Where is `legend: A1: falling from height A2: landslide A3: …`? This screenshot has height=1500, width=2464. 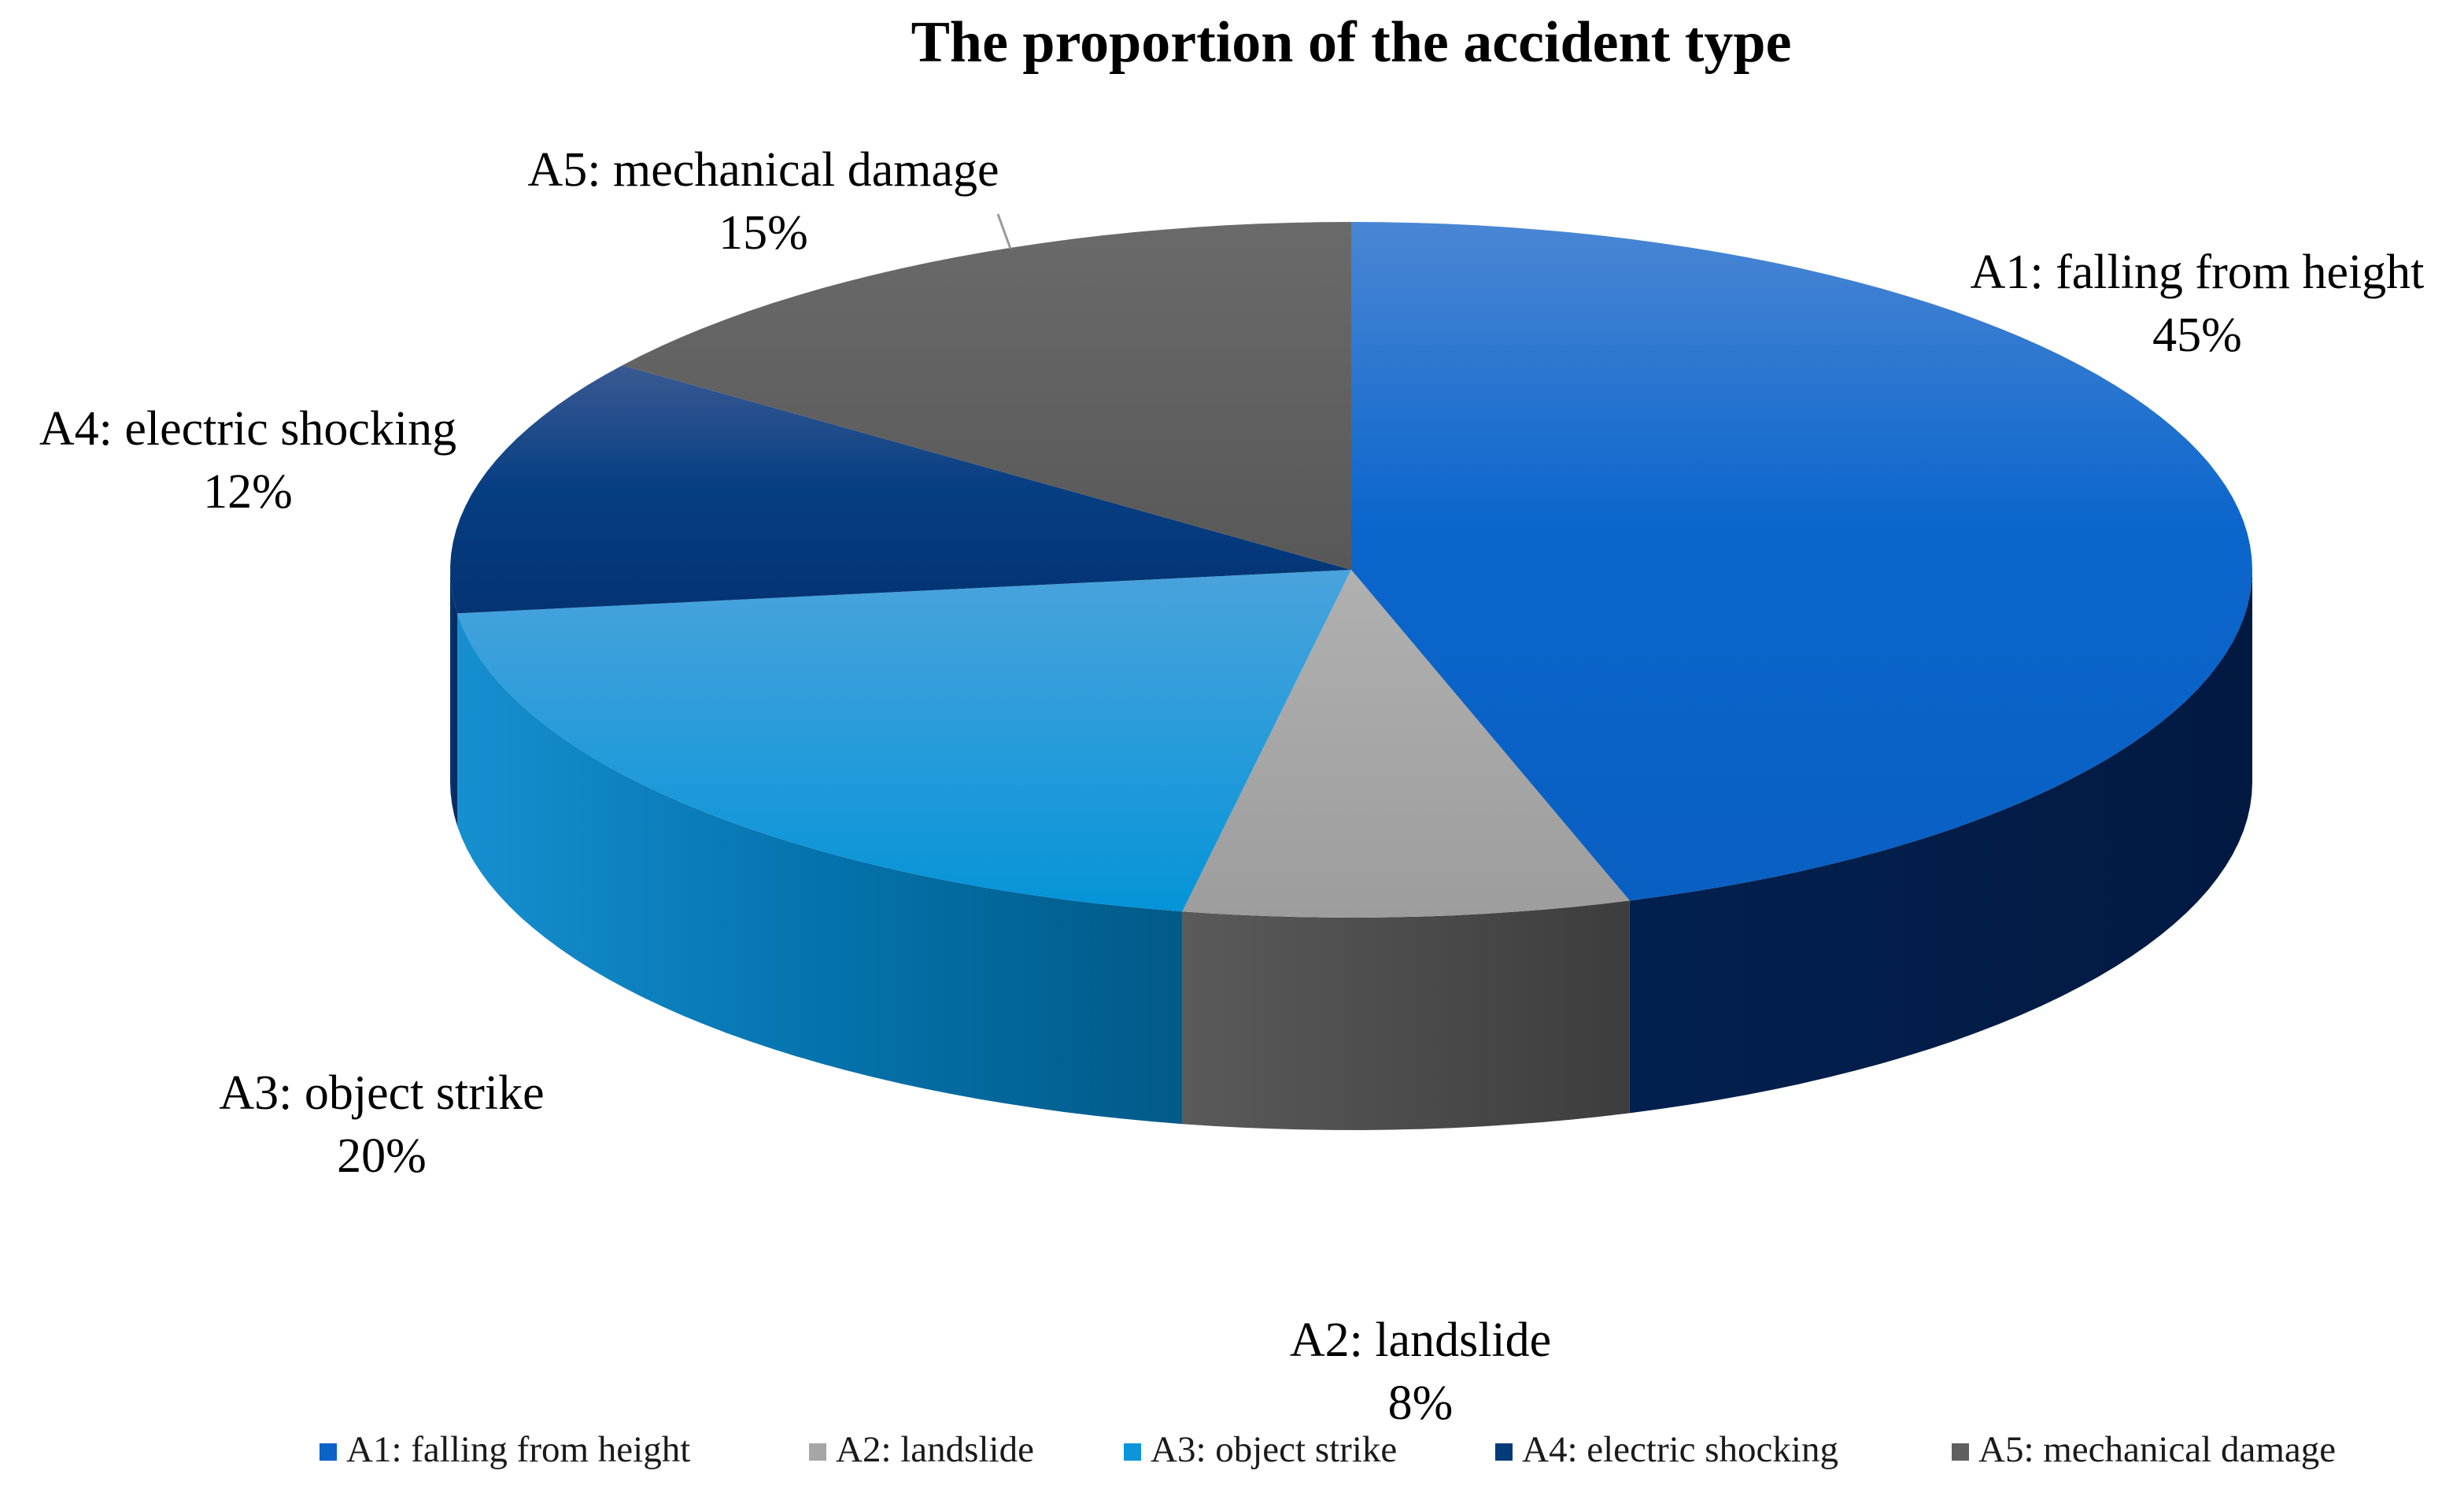
legend: A1: falling from height A2: landslide A3: … is located at coordinates (1328, 1449).